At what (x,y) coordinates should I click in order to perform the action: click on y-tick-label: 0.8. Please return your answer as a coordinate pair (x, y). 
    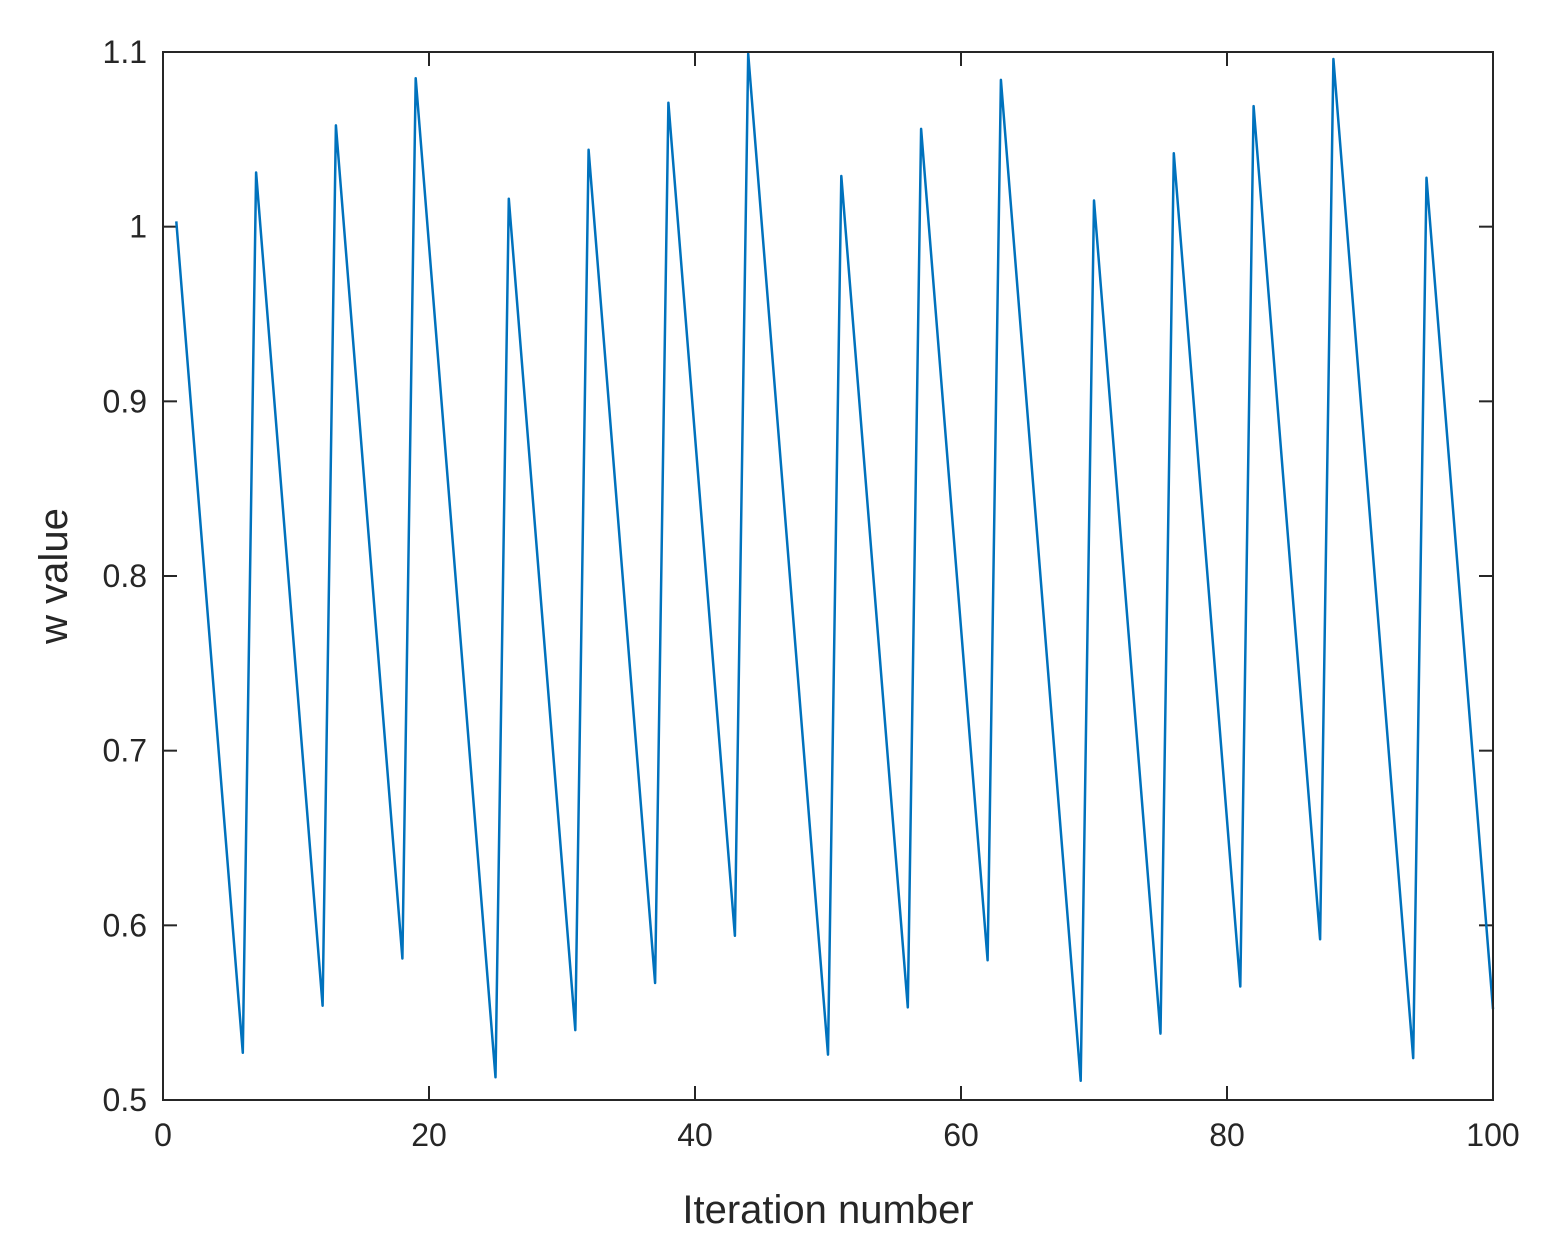
    Looking at the image, I should click on (125, 576).